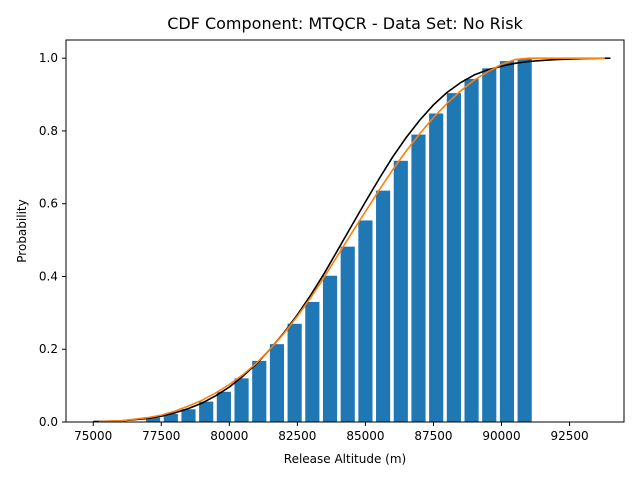 The image size is (640, 480). What do you see at coordinates (48, 349) in the screenshot?
I see `y-tick-label-1: 0.2` at bounding box center [48, 349].